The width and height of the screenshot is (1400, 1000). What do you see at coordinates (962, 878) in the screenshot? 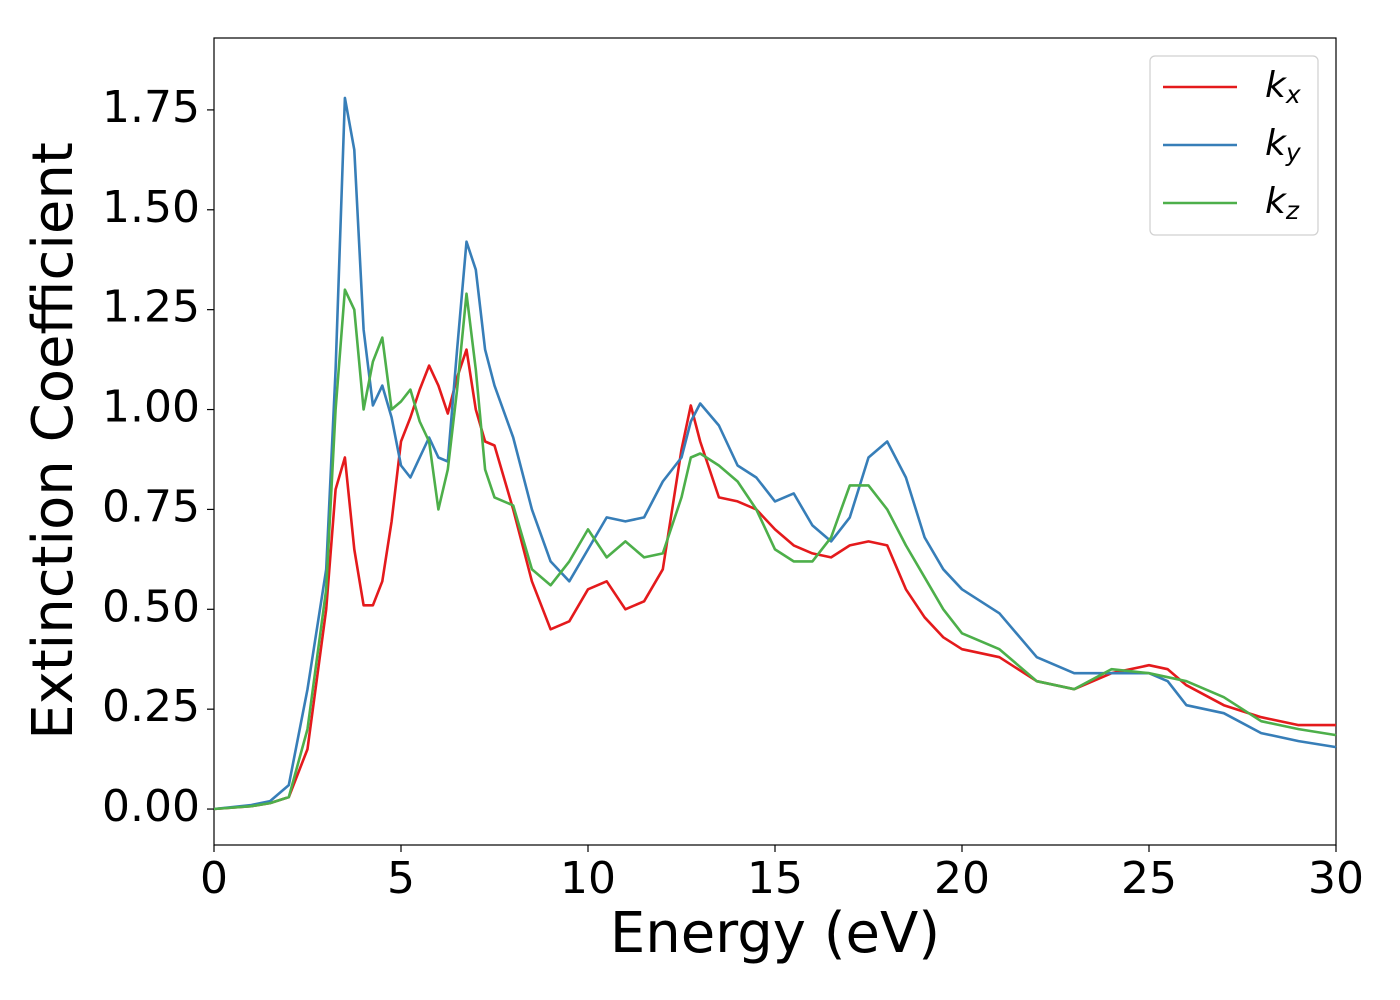
I see `x-tick-label: 20` at bounding box center [962, 878].